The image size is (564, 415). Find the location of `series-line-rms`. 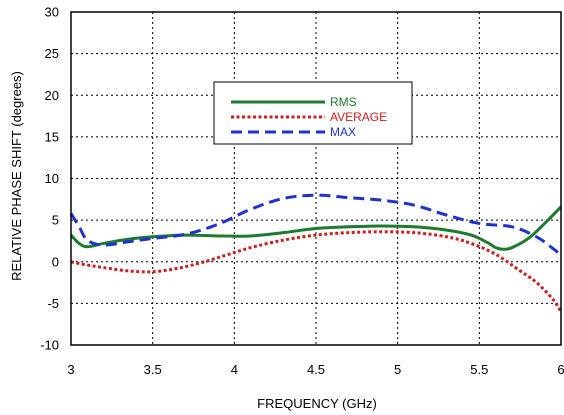

series-line-rms is located at coordinates (316, 228).